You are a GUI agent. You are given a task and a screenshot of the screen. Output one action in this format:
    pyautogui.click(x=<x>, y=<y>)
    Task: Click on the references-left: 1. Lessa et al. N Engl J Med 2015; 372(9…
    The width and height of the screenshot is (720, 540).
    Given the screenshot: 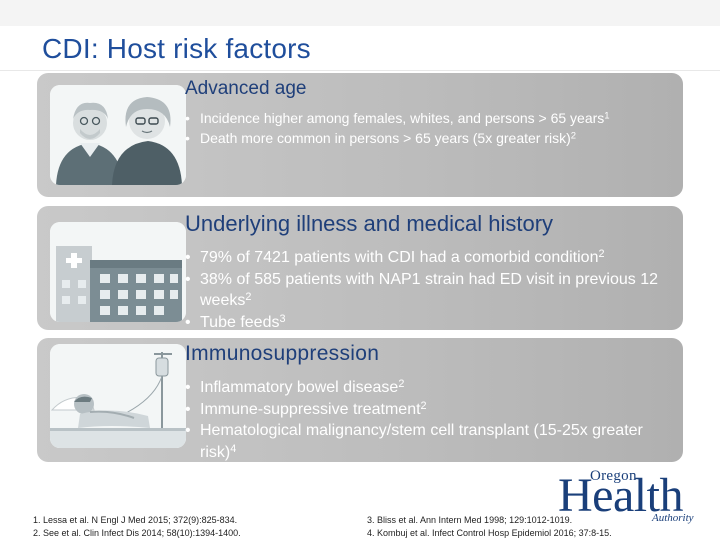 What is the action you would take?
    pyautogui.click(x=137, y=526)
    